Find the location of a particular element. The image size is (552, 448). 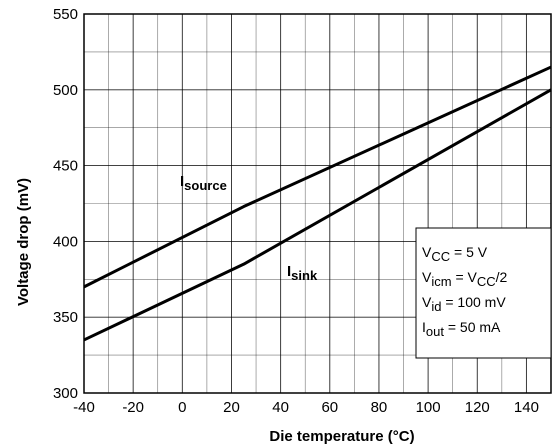

y-axis-title: Voltage drop (mV) is located at coordinates (23, 242).